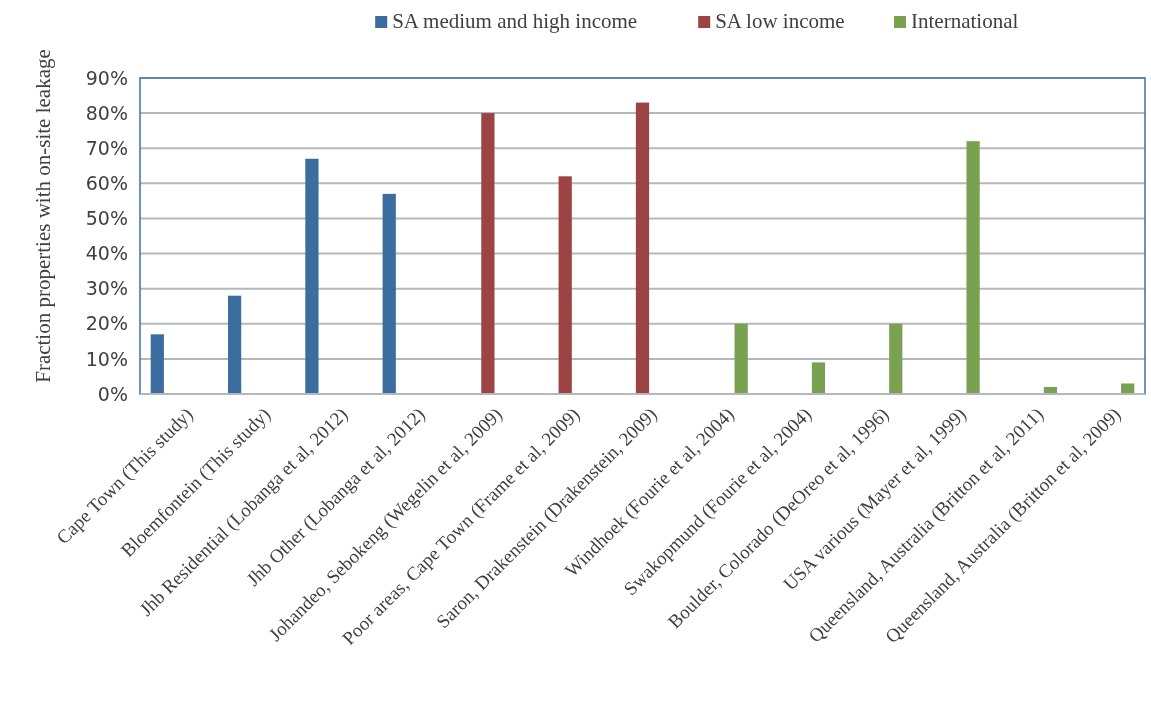  What do you see at coordinates (106, 358) in the screenshot?
I see `y-tick-label: 10%` at bounding box center [106, 358].